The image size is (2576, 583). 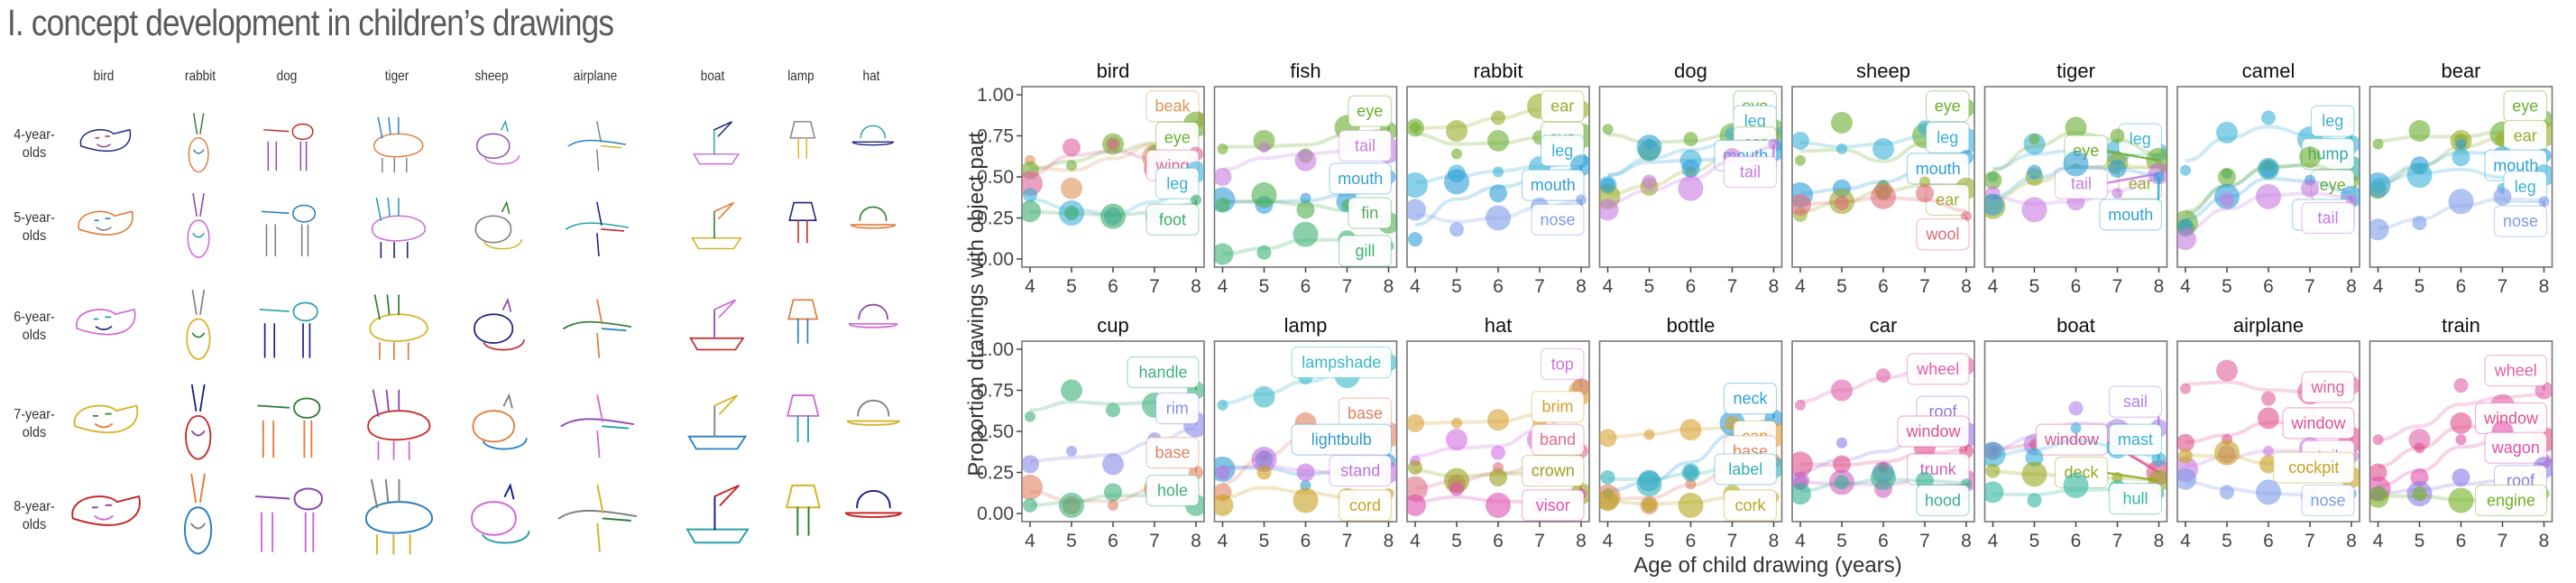 What do you see at coordinates (1306, 234) in the screenshot?
I see `data-point-gill` at bounding box center [1306, 234].